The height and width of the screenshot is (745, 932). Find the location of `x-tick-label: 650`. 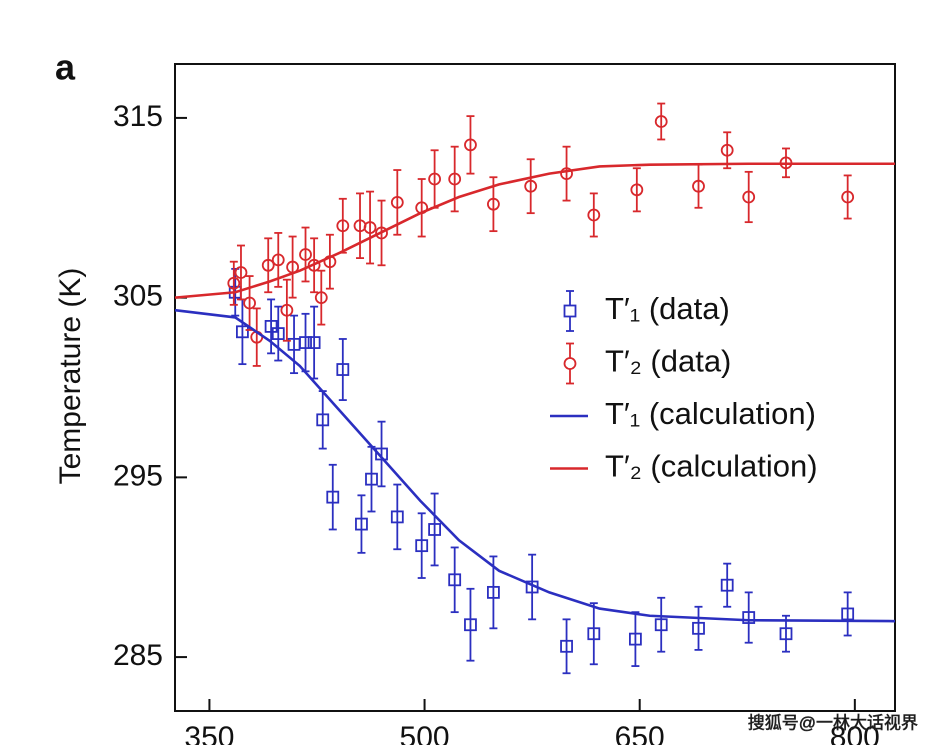

x-tick-label: 650 is located at coordinates (640, 733).